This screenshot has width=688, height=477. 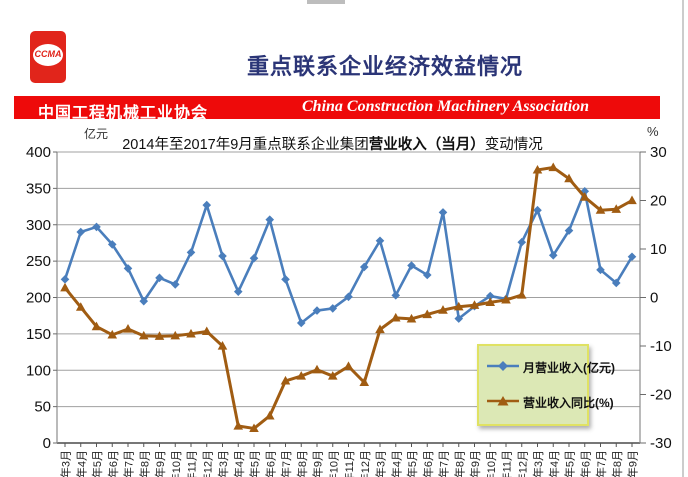 I want to click on chart-title-part3: 变动情况, so click(x=513, y=145).